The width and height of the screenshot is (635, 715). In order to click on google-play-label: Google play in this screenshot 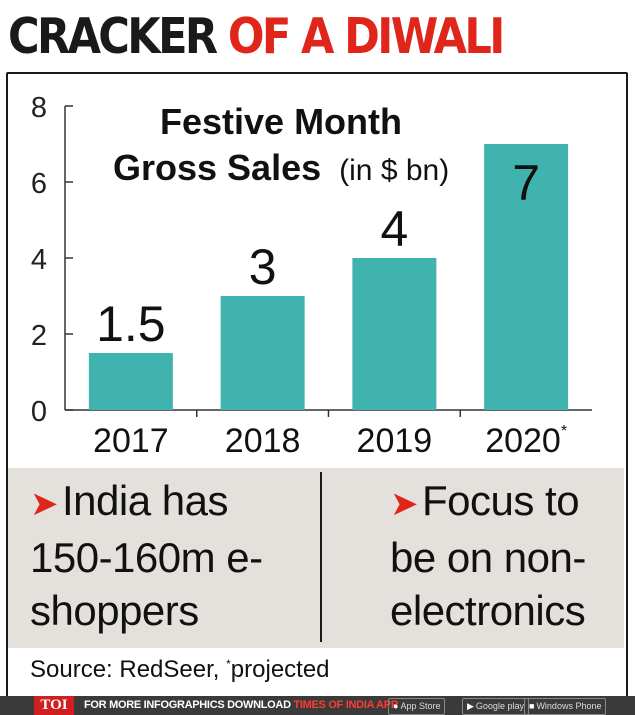, I will do `click(499, 706)`.